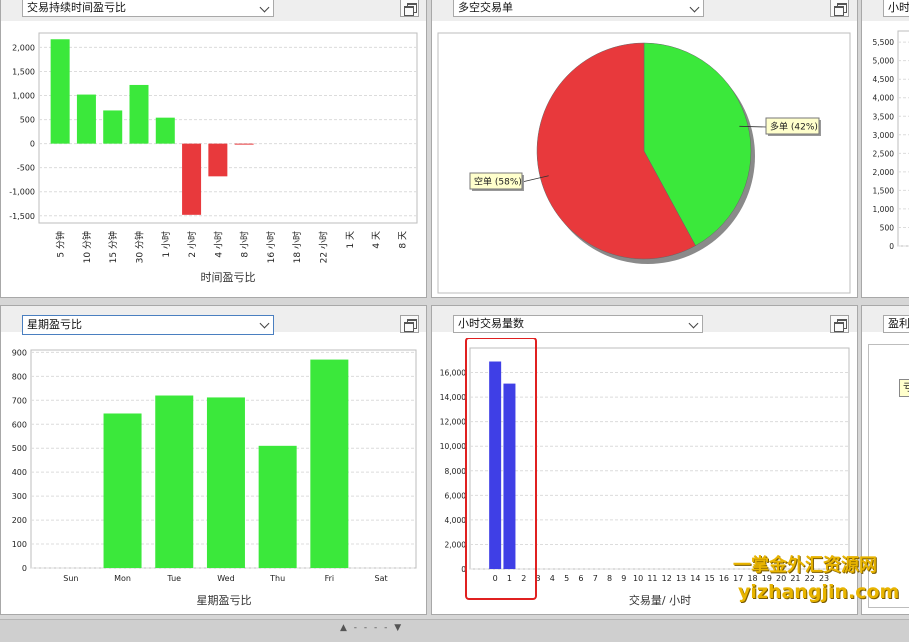  What do you see at coordinates (580, 578) in the screenshot?
I see `x-tick-label: 6` at bounding box center [580, 578].